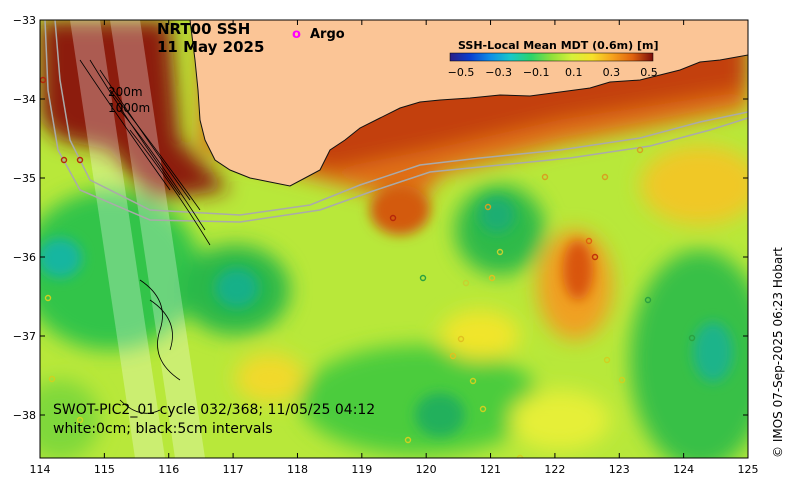  What do you see at coordinates (574, 72) in the screenshot?
I see `colorbar-tick-label: 0.1` at bounding box center [574, 72].